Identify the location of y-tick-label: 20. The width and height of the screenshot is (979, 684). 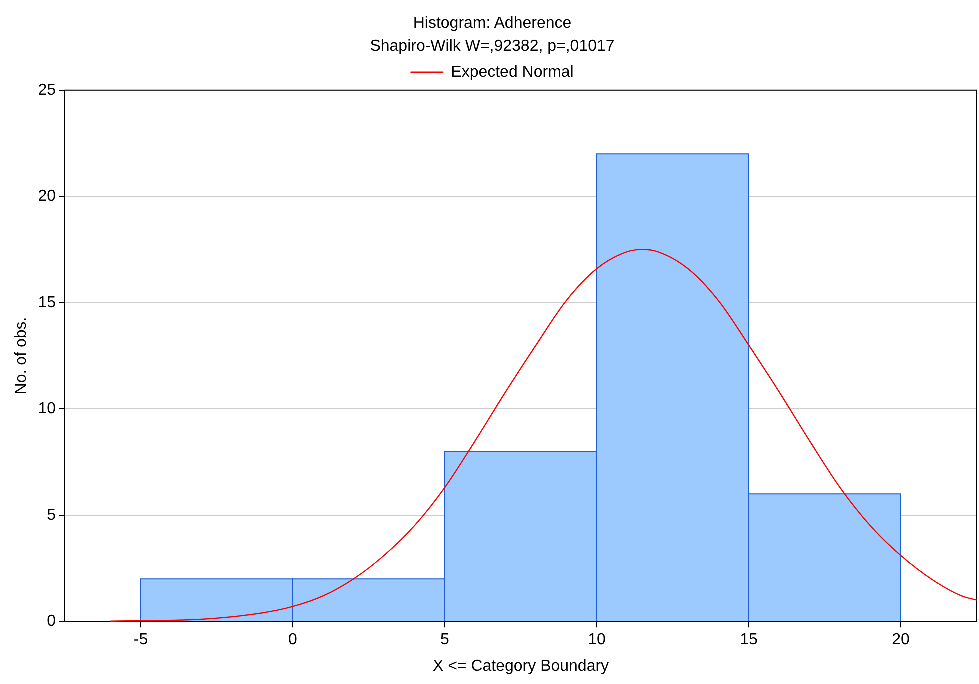
(47, 197).